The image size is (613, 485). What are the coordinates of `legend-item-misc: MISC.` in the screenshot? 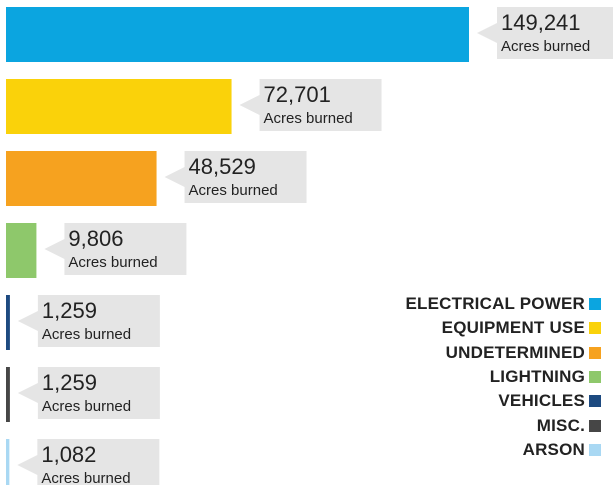 It's located at (441, 425).